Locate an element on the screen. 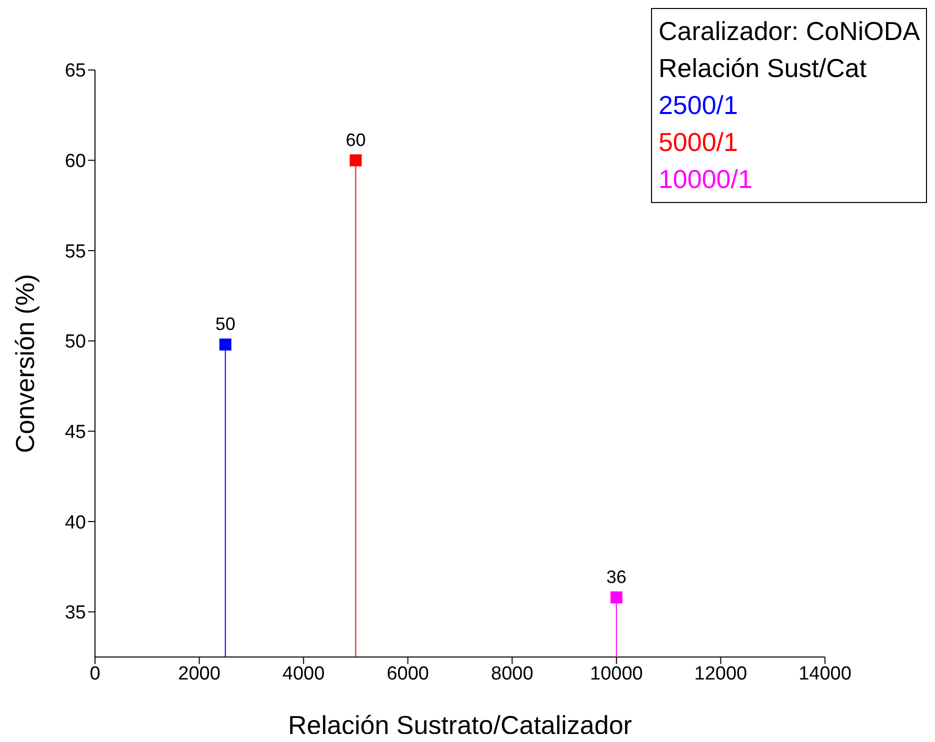  y-tick-label: 55 is located at coordinates (75, 251).